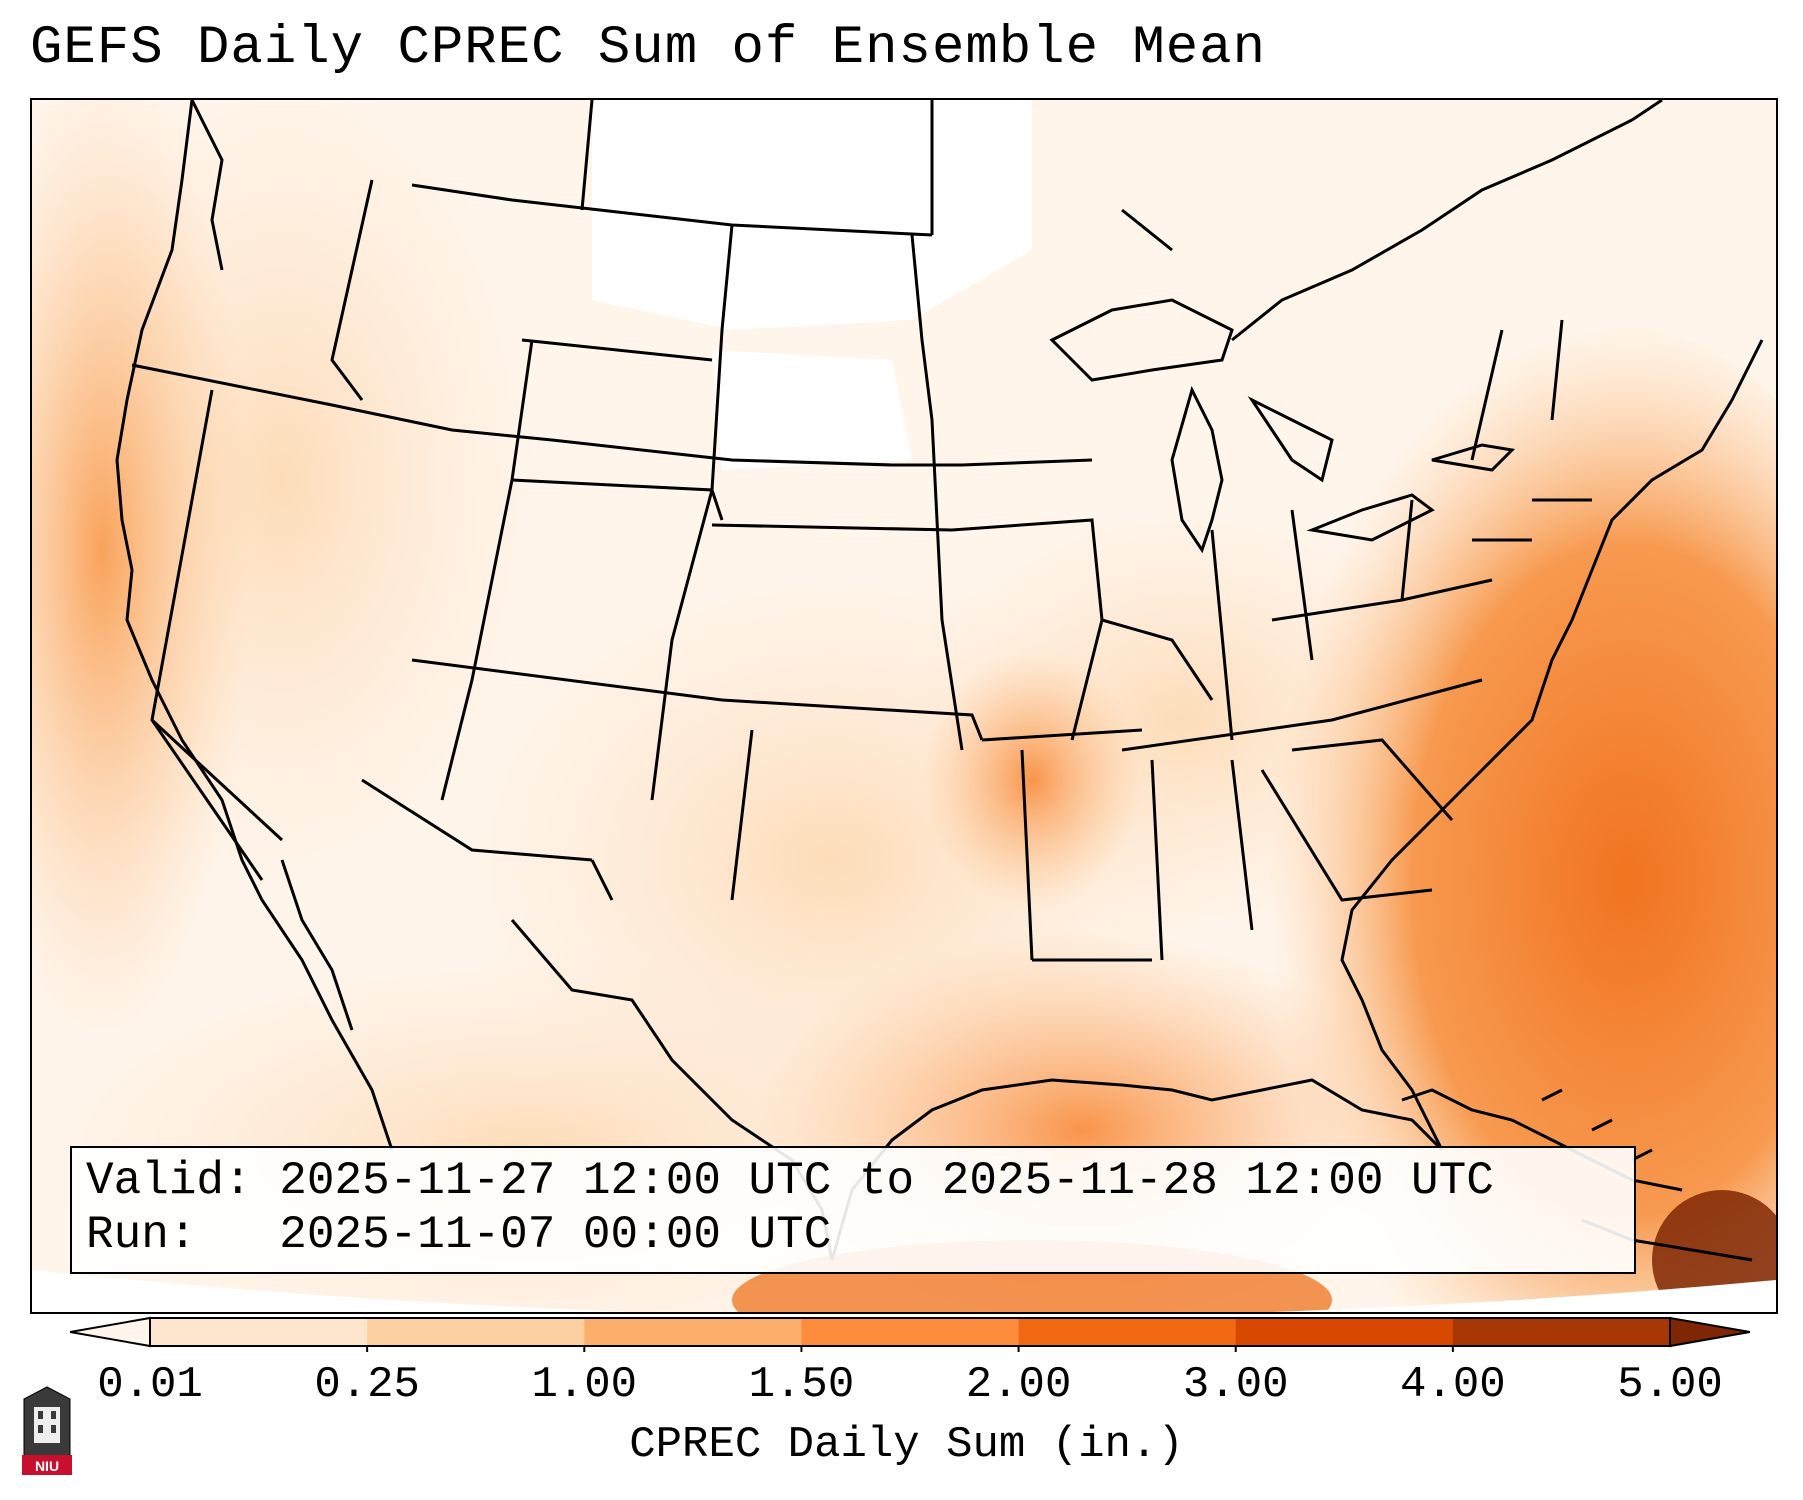 Image resolution: width=1803 pixels, height=1500 pixels. Describe the element at coordinates (1235, 1385) in the screenshot. I see `colorbar-tick-label: 3.00` at that location.